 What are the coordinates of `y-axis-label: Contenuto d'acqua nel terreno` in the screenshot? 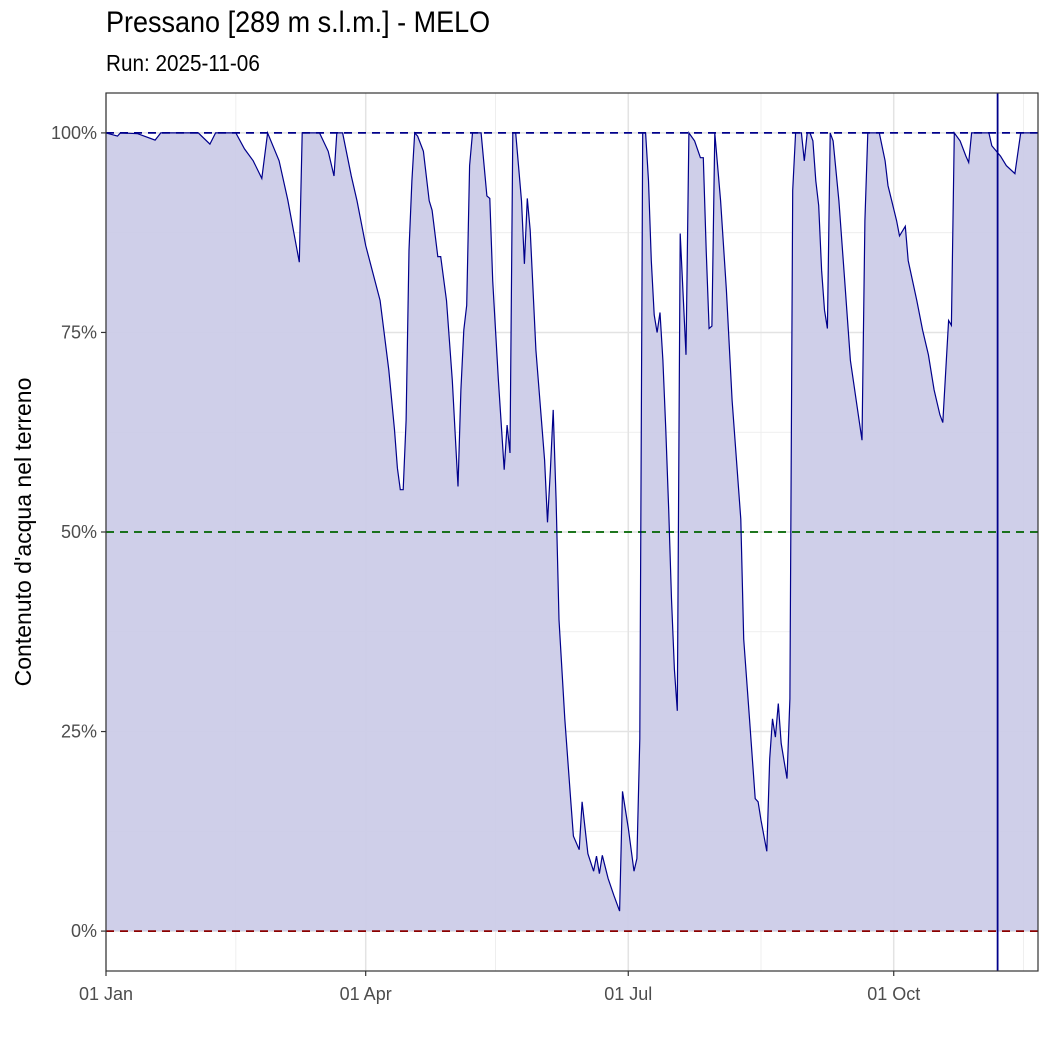 It's located at (23, 532).